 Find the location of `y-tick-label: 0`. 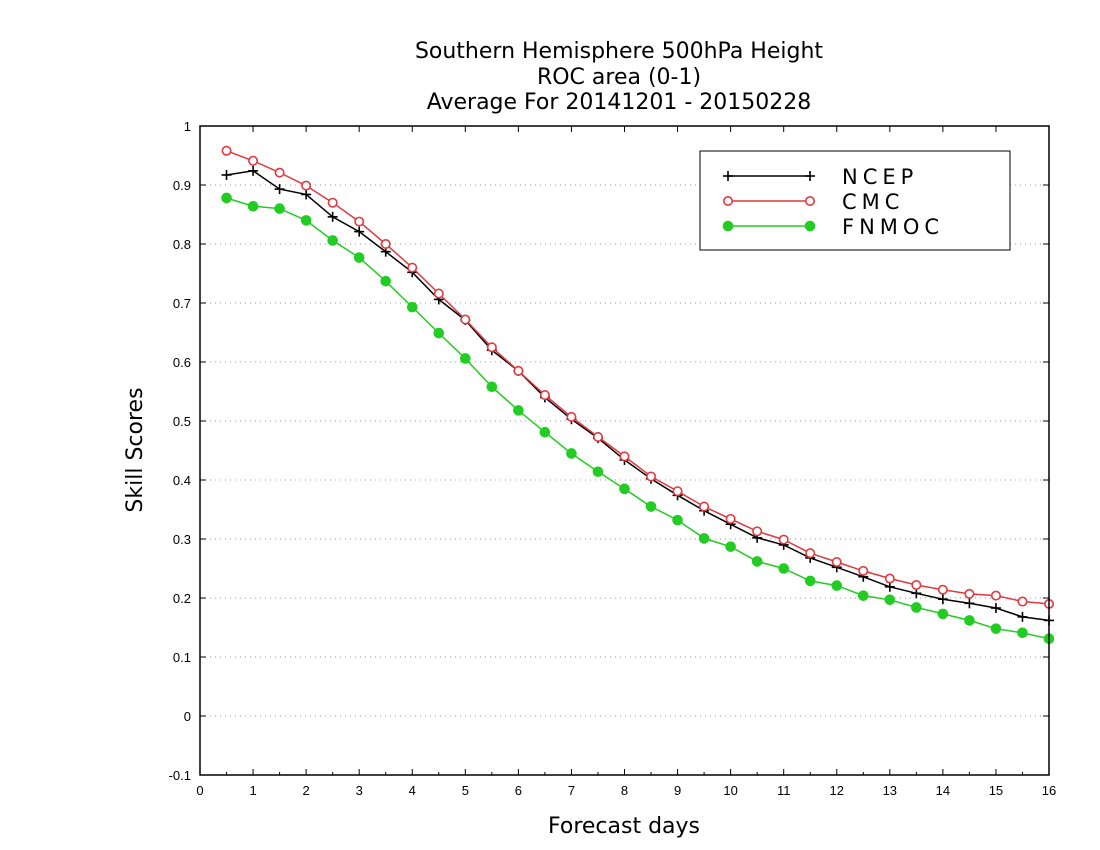

y-tick-label: 0 is located at coordinates (187, 716).